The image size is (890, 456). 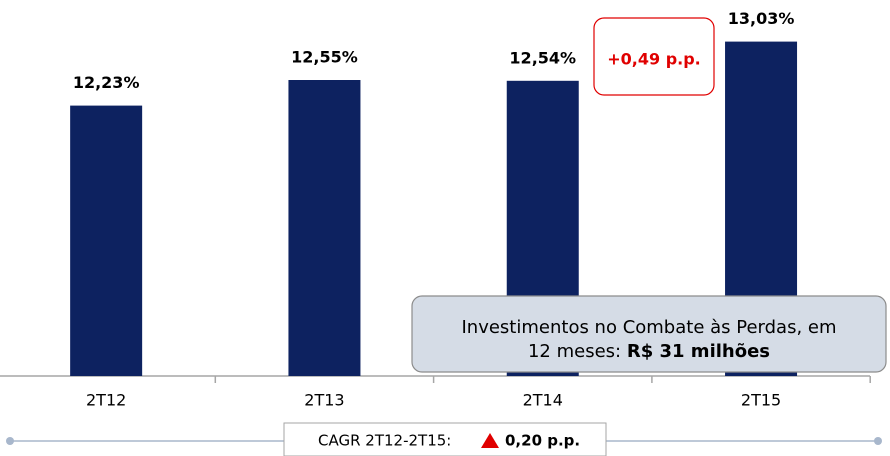 What do you see at coordinates (542, 441) in the screenshot?
I see `cagr-value: 0,20 p.p.` at bounding box center [542, 441].